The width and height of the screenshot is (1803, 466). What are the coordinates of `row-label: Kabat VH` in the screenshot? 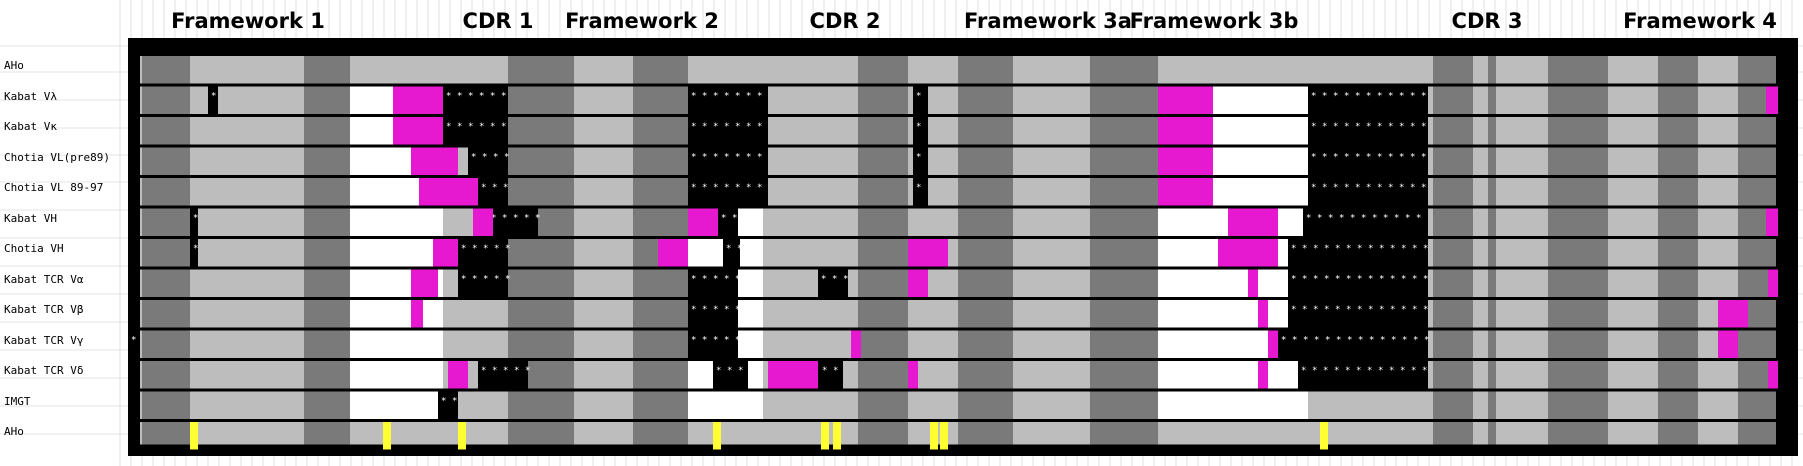 It's located at (30, 218).